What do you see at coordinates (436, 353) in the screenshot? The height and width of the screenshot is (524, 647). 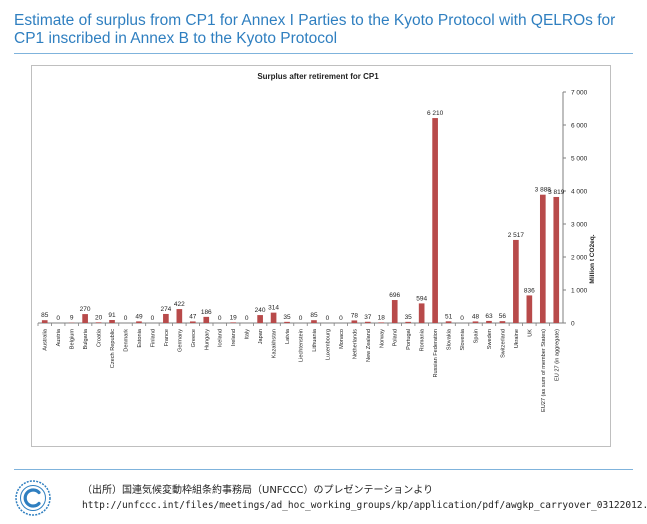 I see `category-label: Russian Federation` at bounding box center [436, 353].